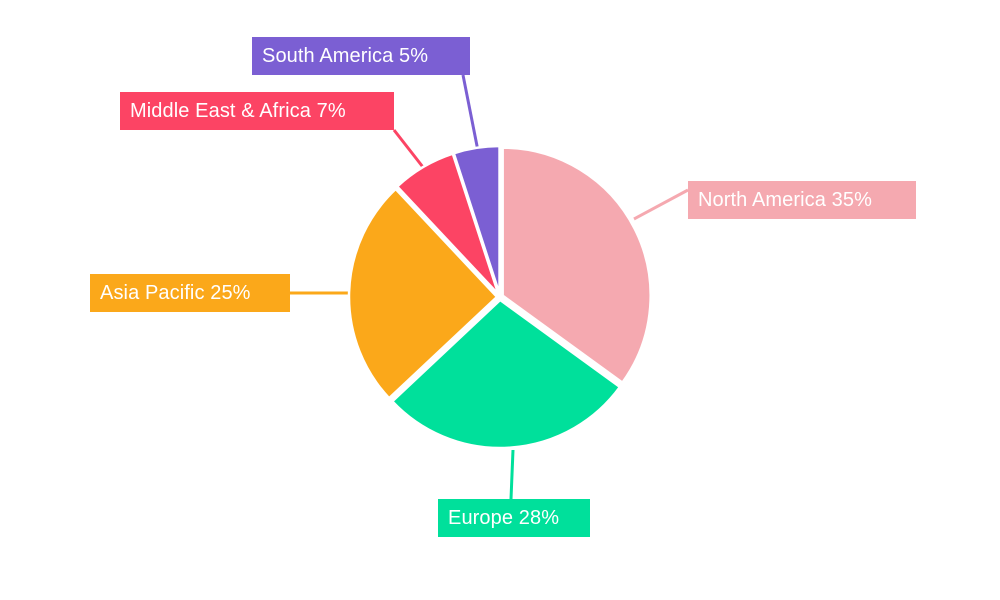 This screenshot has width=1000, height=600. What do you see at coordinates (506, 374) in the screenshot?
I see `pie-slice-europe` at bounding box center [506, 374].